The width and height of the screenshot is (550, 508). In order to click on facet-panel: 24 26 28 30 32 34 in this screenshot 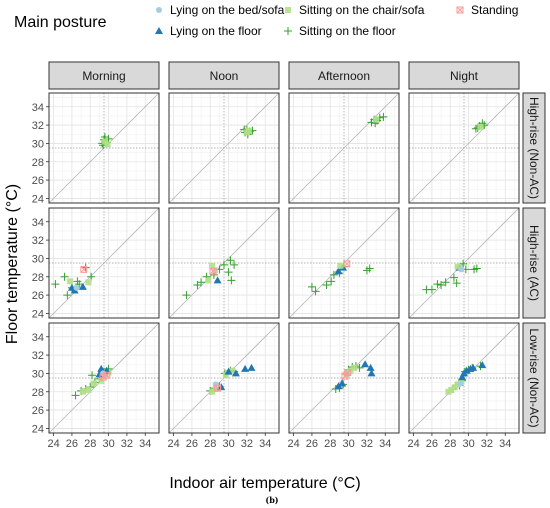, I will do `click(96, 263)`.